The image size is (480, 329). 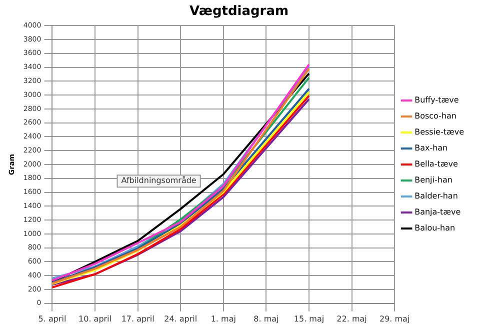 What do you see at coordinates (435, 116) in the screenshot?
I see `legend-label: Bosco-han` at bounding box center [435, 116].